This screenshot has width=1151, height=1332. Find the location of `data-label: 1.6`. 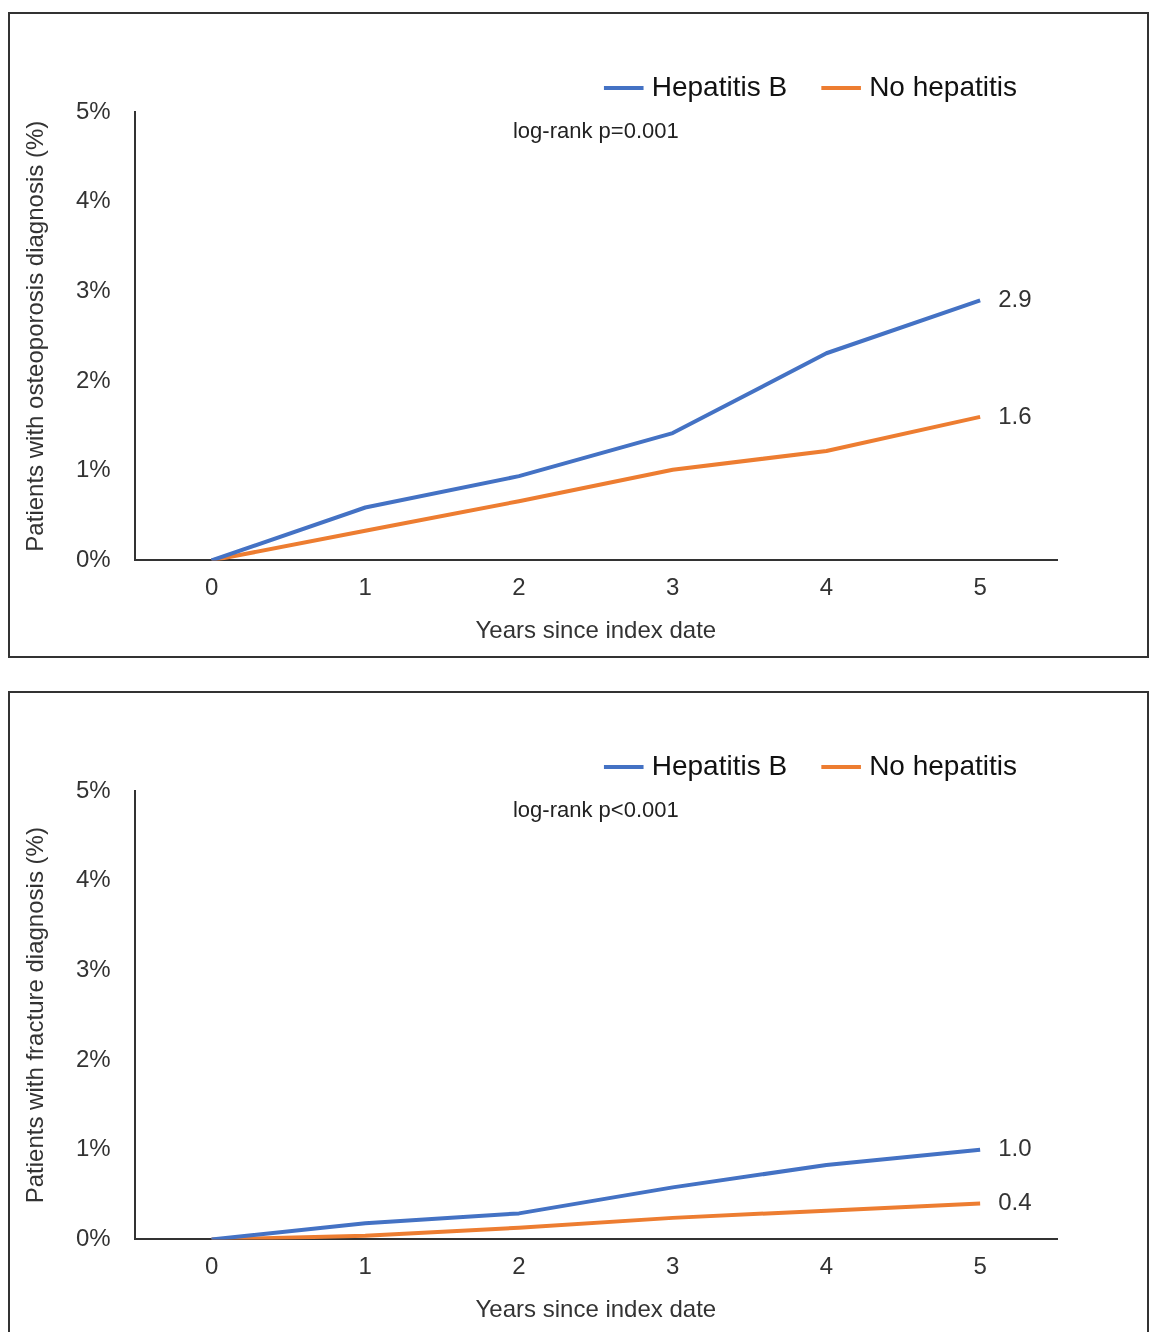

data-label: 1.6 is located at coordinates (1015, 415).